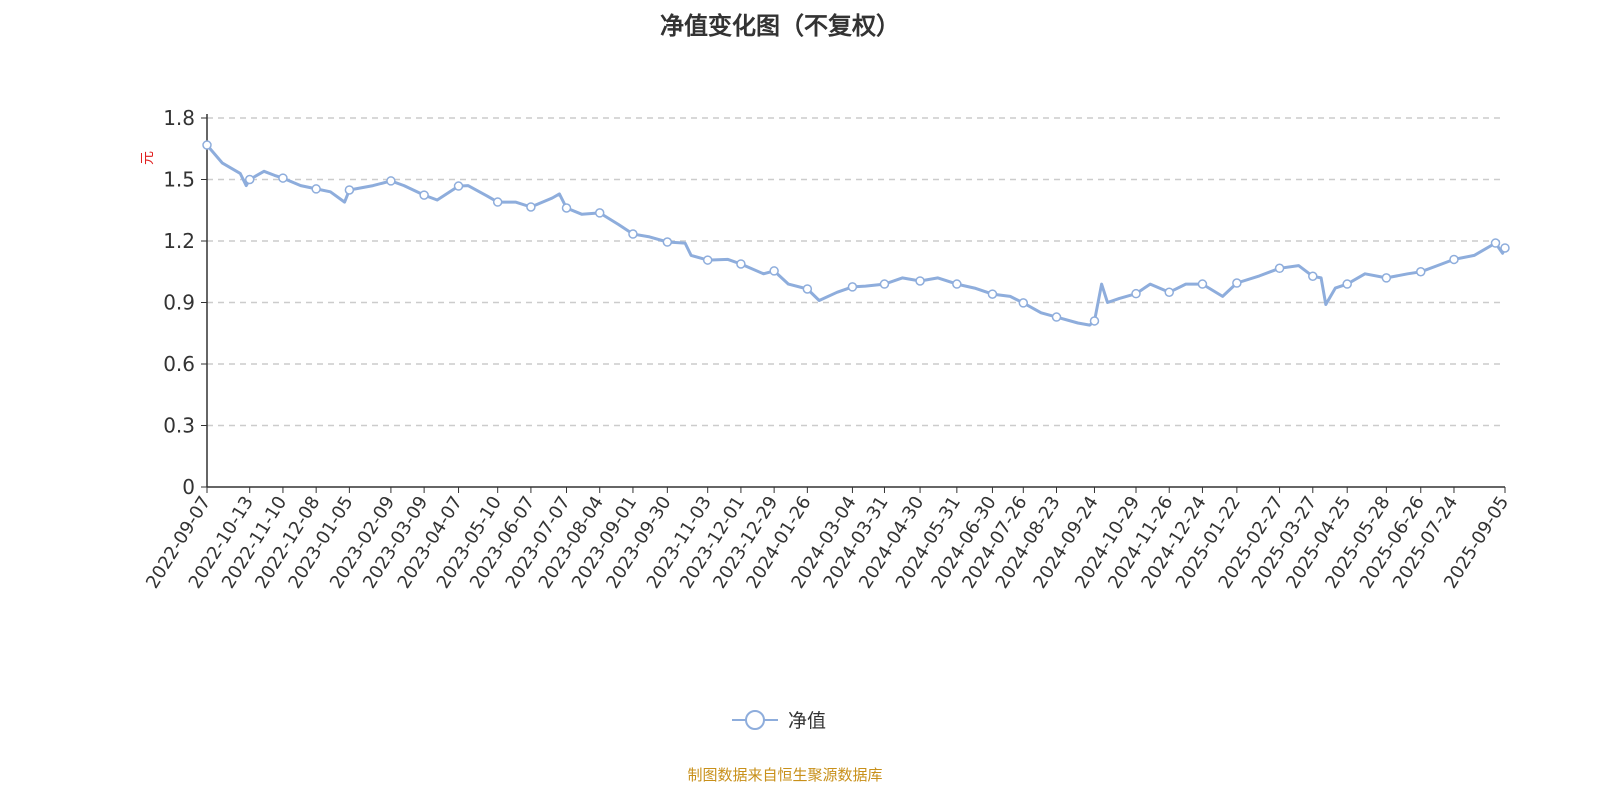  I want to click on y-tick-label: 0.6, so click(179, 364).